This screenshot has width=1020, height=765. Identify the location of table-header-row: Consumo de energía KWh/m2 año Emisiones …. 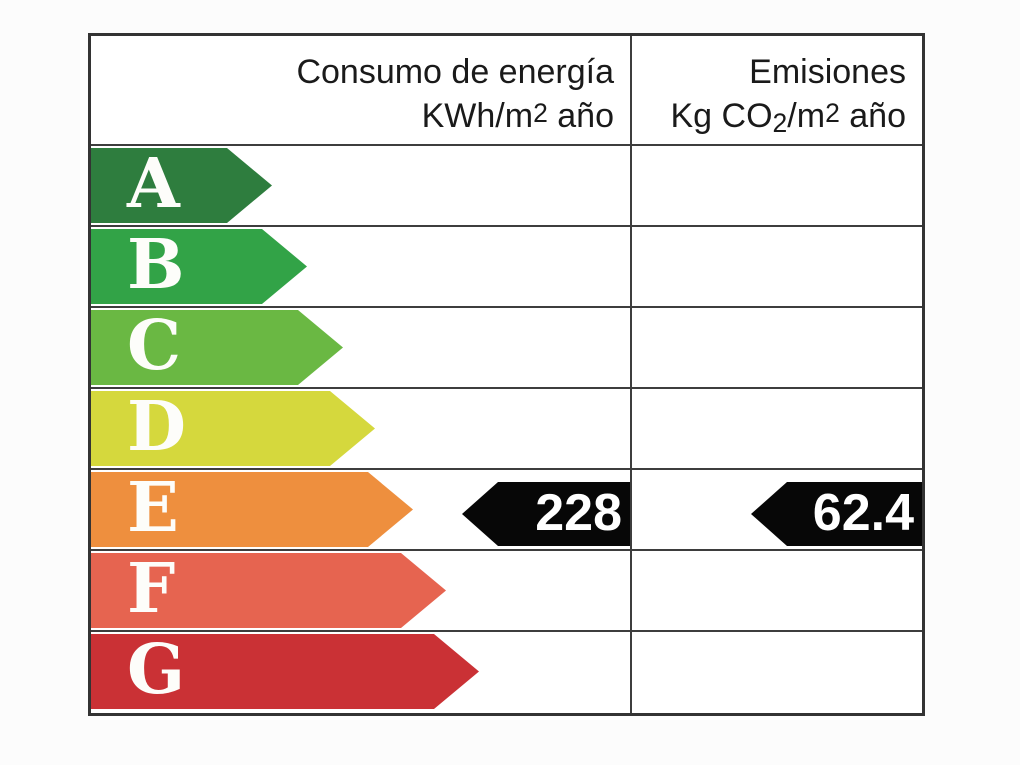
(506, 91).